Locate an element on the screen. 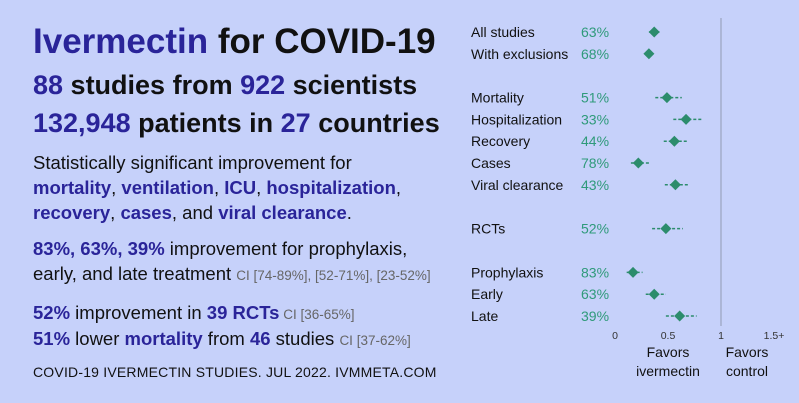 This screenshot has height=403, width=799. estimate-marker-with-exclusions is located at coordinates (649, 54).